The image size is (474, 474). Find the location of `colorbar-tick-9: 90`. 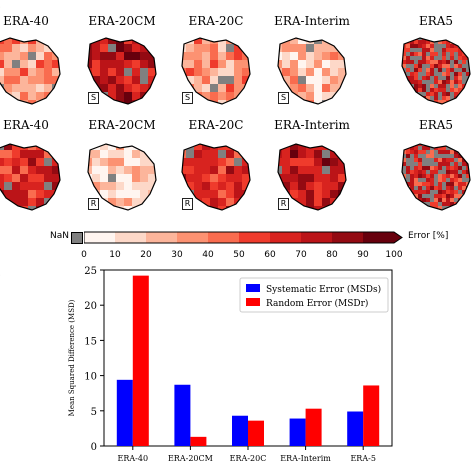

colorbar-tick-9: 90 is located at coordinates (363, 255).